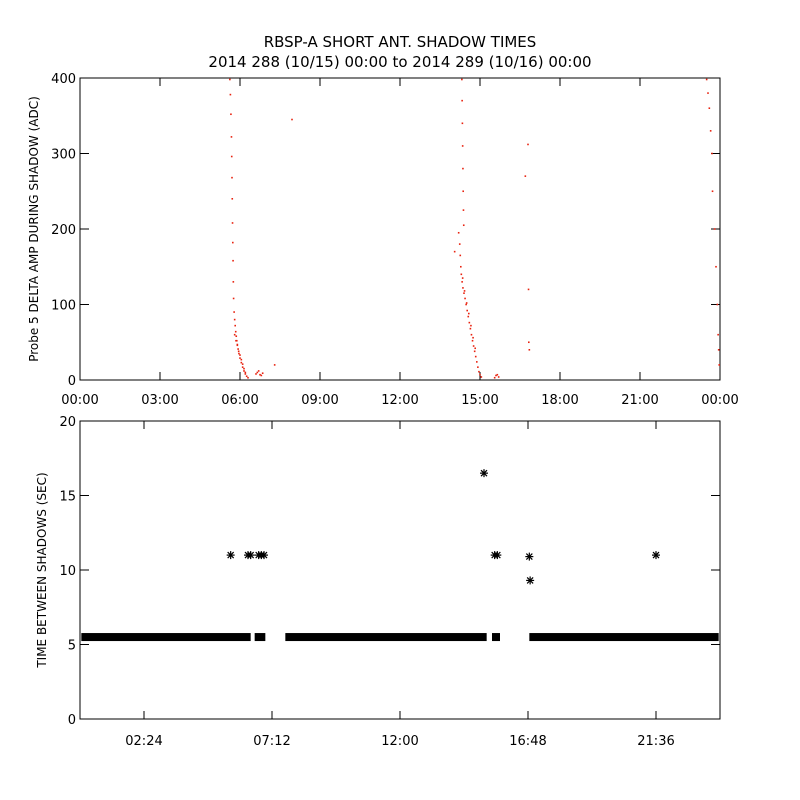 Image resolution: width=800 pixels, height=800 pixels. I want to click on chart-title-line1: RBSP-A SHORT ANT. SHADOW TIMES, so click(400, 42).